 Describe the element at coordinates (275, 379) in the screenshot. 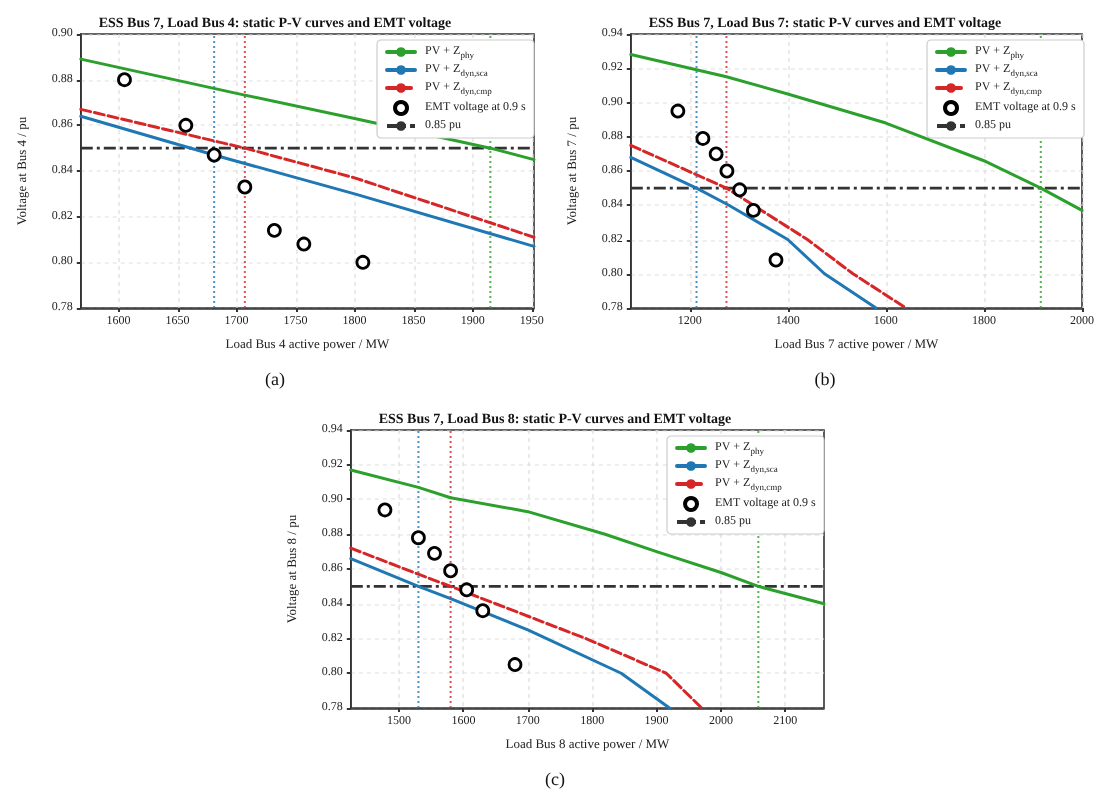

I see `text: (a)` at that location.